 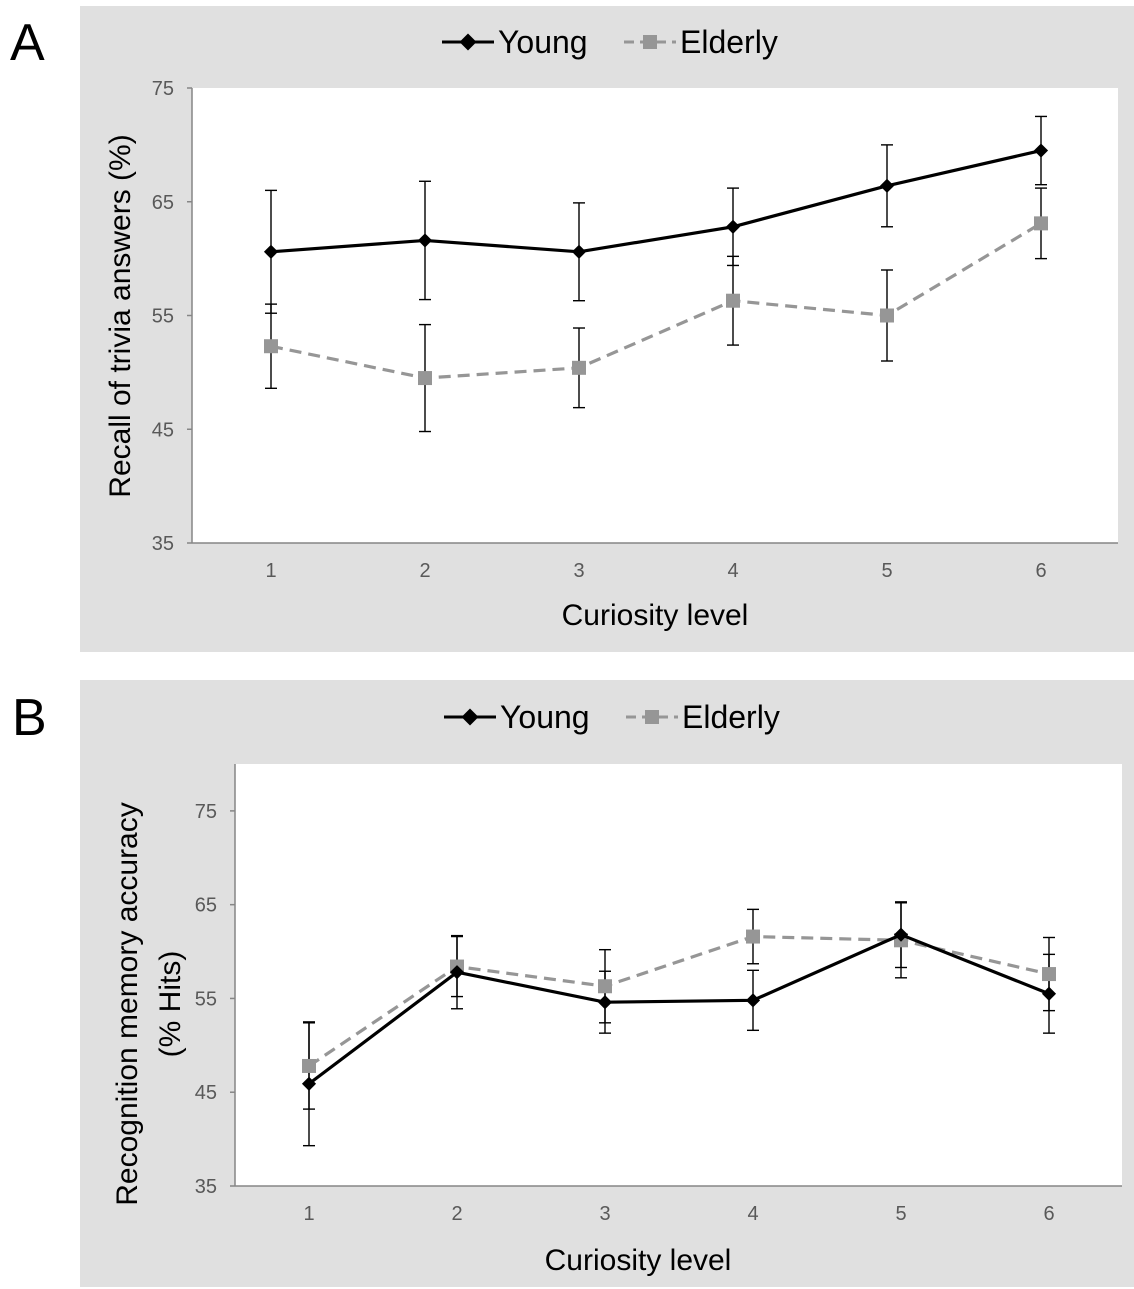 What do you see at coordinates (638, 1260) in the screenshot?
I see `x-axis-label-b: Curiosity level` at bounding box center [638, 1260].